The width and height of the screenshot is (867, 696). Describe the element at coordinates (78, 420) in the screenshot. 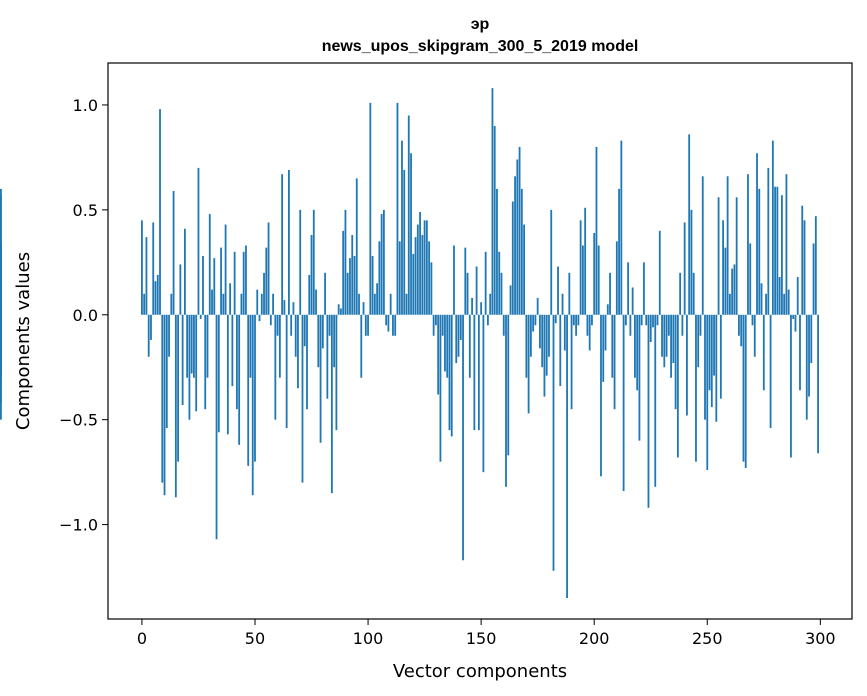

I see `y-tick-label: −0.5` at that location.